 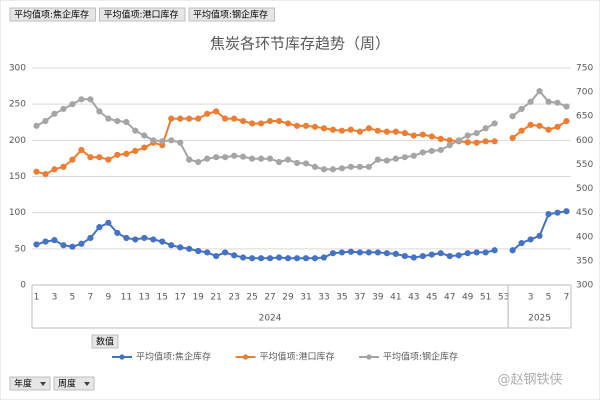 I want to click on x-tick-label: 9, so click(x=108, y=298).